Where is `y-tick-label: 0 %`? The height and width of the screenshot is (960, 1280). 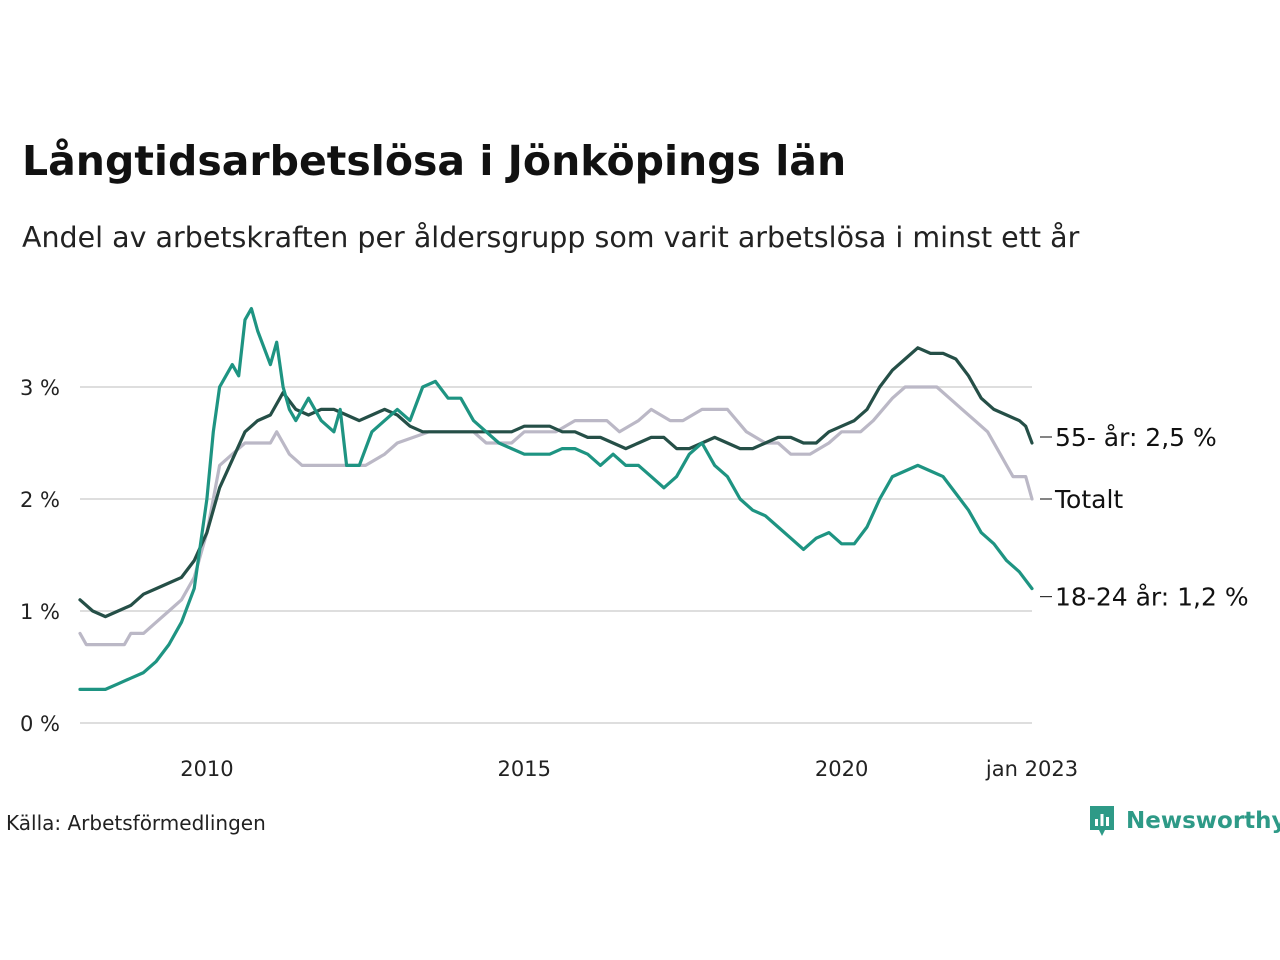 y-tick-label: 0 % is located at coordinates (40, 724).